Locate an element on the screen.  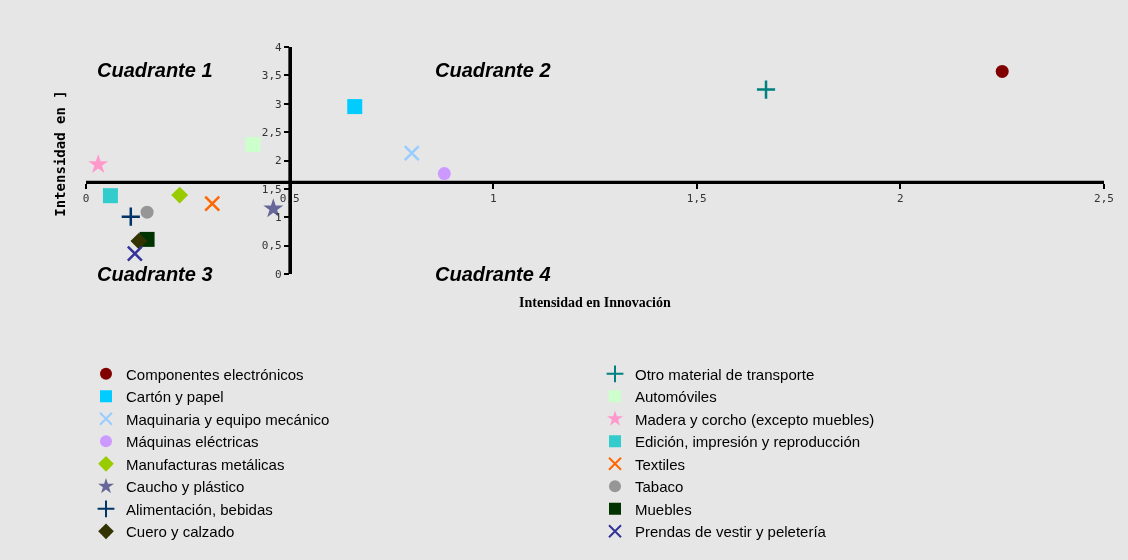
legend-label: Textiles is located at coordinates (660, 464).